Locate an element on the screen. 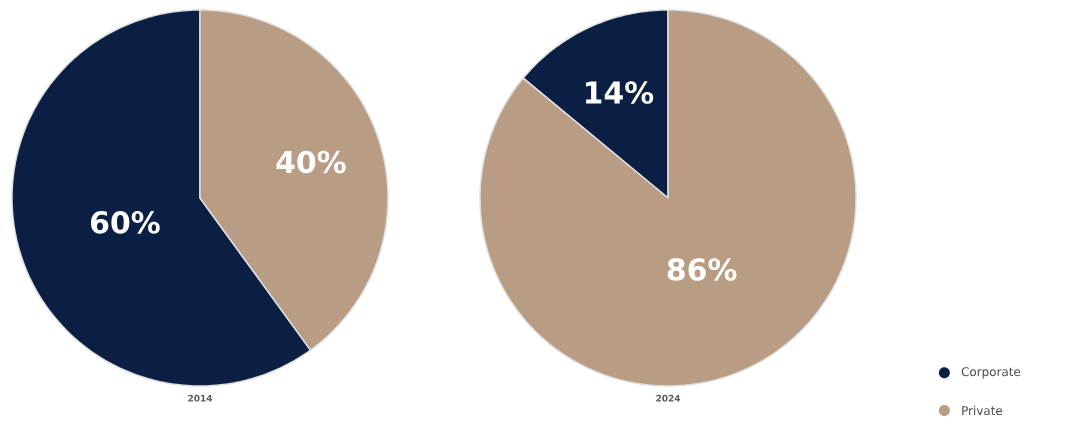 The width and height of the screenshot is (1083, 424). text: 2024 is located at coordinates (668, 398).